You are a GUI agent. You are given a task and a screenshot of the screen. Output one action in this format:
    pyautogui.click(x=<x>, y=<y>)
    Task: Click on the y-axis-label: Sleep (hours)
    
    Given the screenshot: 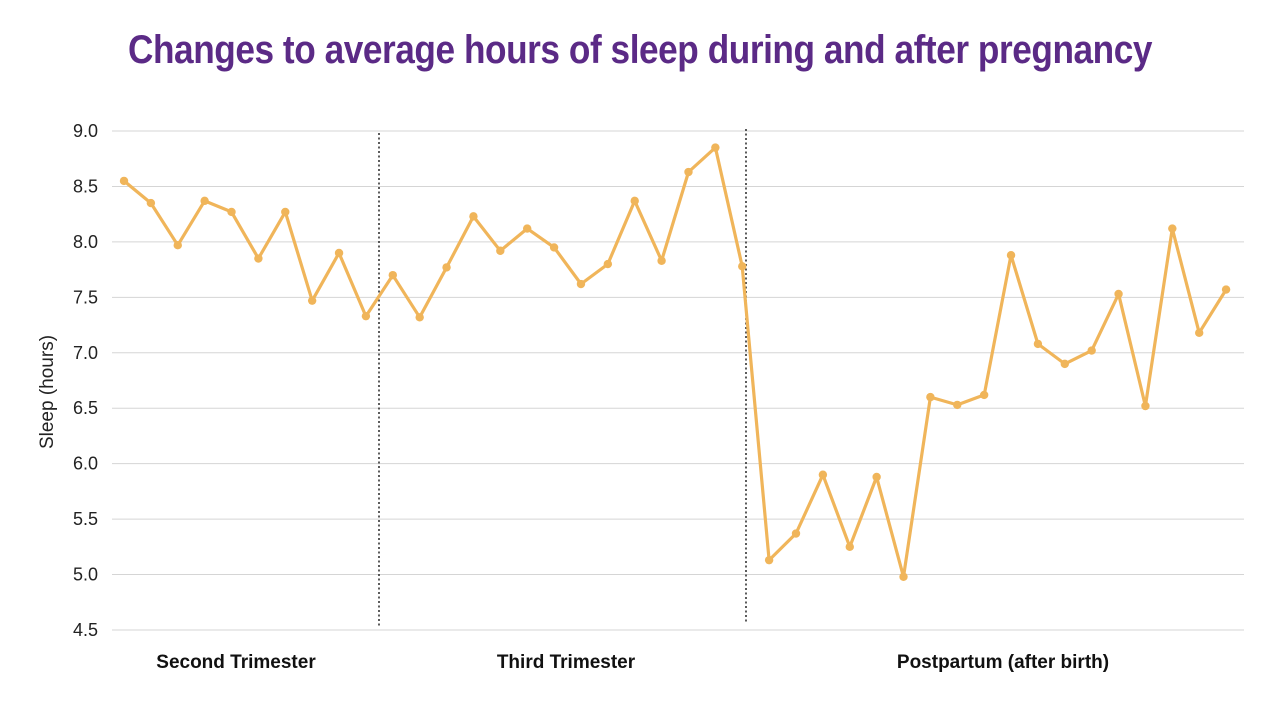 What is the action you would take?
    pyautogui.click(x=47, y=392)
    